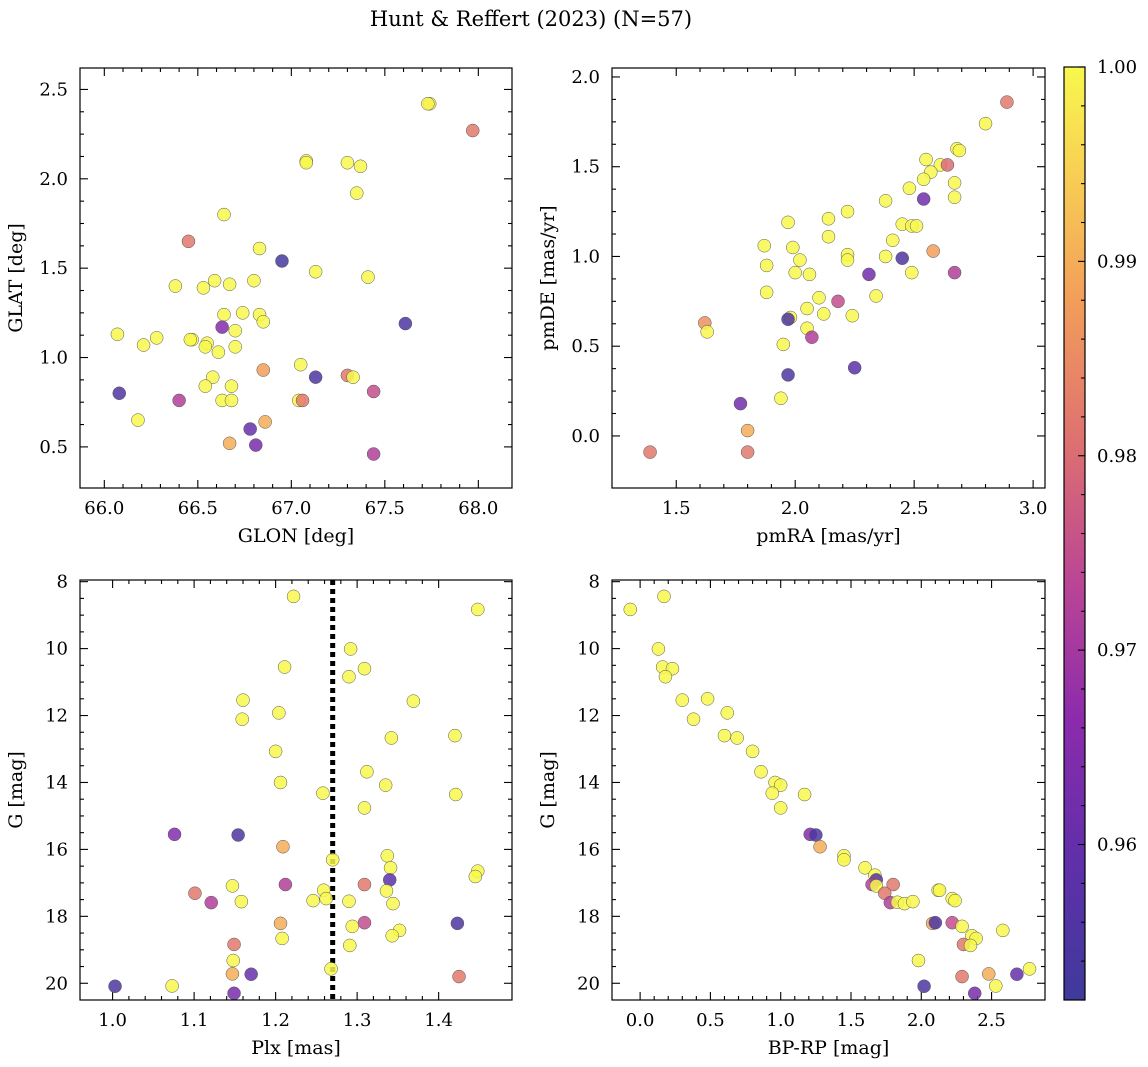 This screenshot has height=1067, width=1148. Describe the element at coordinates (640, 1020) in the screenshot. I see `x-tick-label: 0.0` at that location.